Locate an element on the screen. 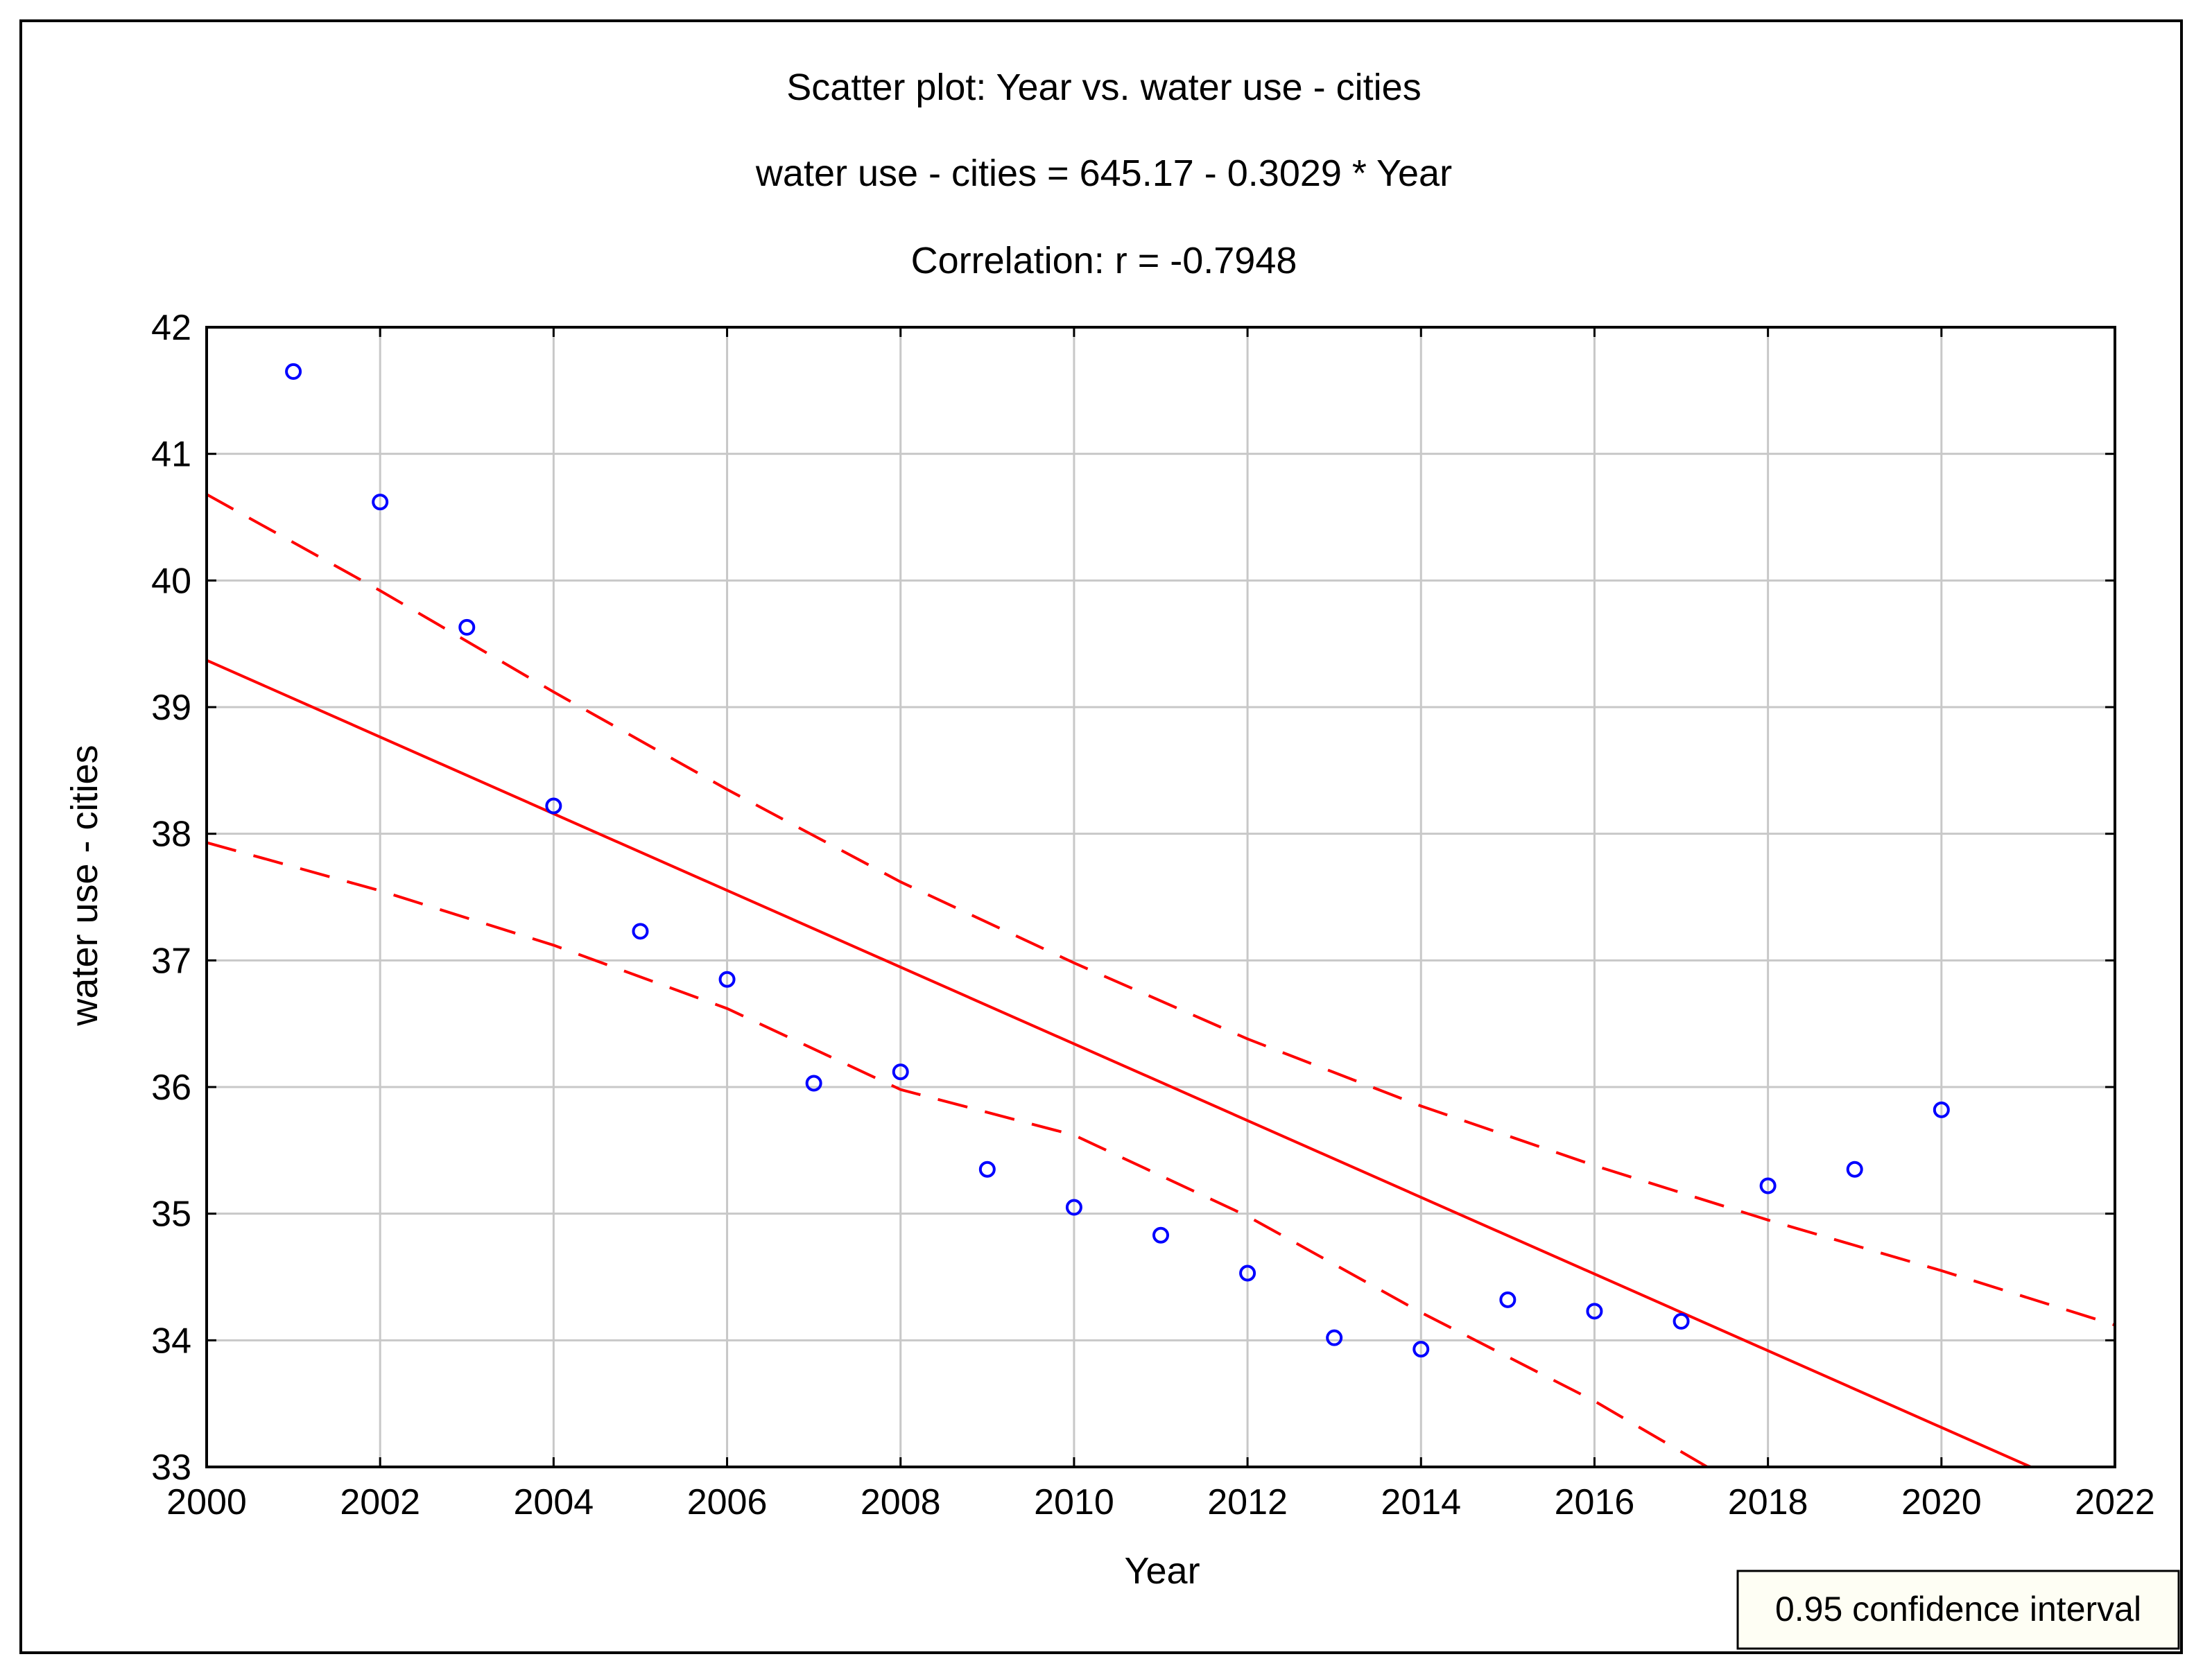 This screenshot has height=1677, width=2212. correlation-label: Correlation: r = -0.7948 is located at coordinates (1104, 261).